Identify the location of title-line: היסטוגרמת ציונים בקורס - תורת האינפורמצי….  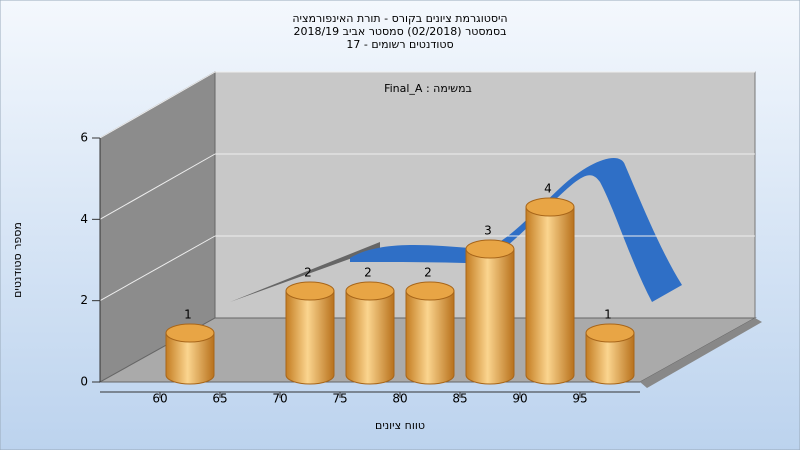
(399, 18).